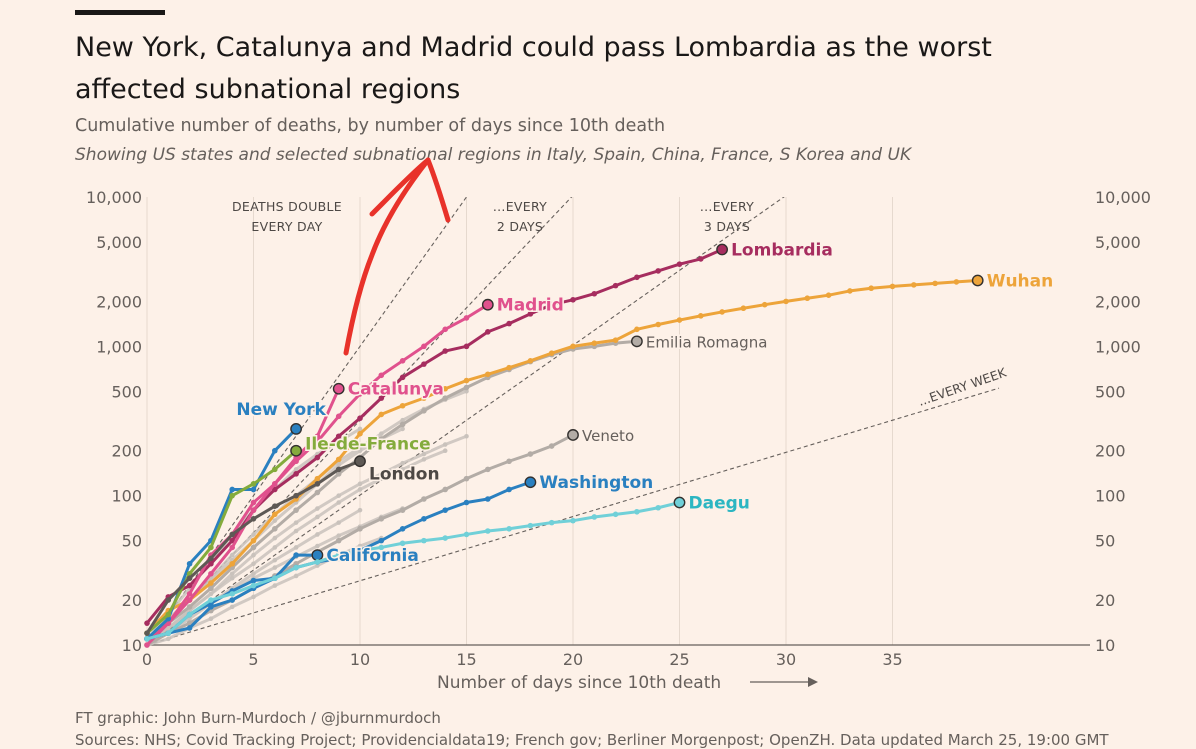 The height and width of the screenshot is (749, 1196). What do you see at coordinates (727, 226) in the screenshot?
I see `reference-label: 3 DAYS` at bounding box center [727, 226].